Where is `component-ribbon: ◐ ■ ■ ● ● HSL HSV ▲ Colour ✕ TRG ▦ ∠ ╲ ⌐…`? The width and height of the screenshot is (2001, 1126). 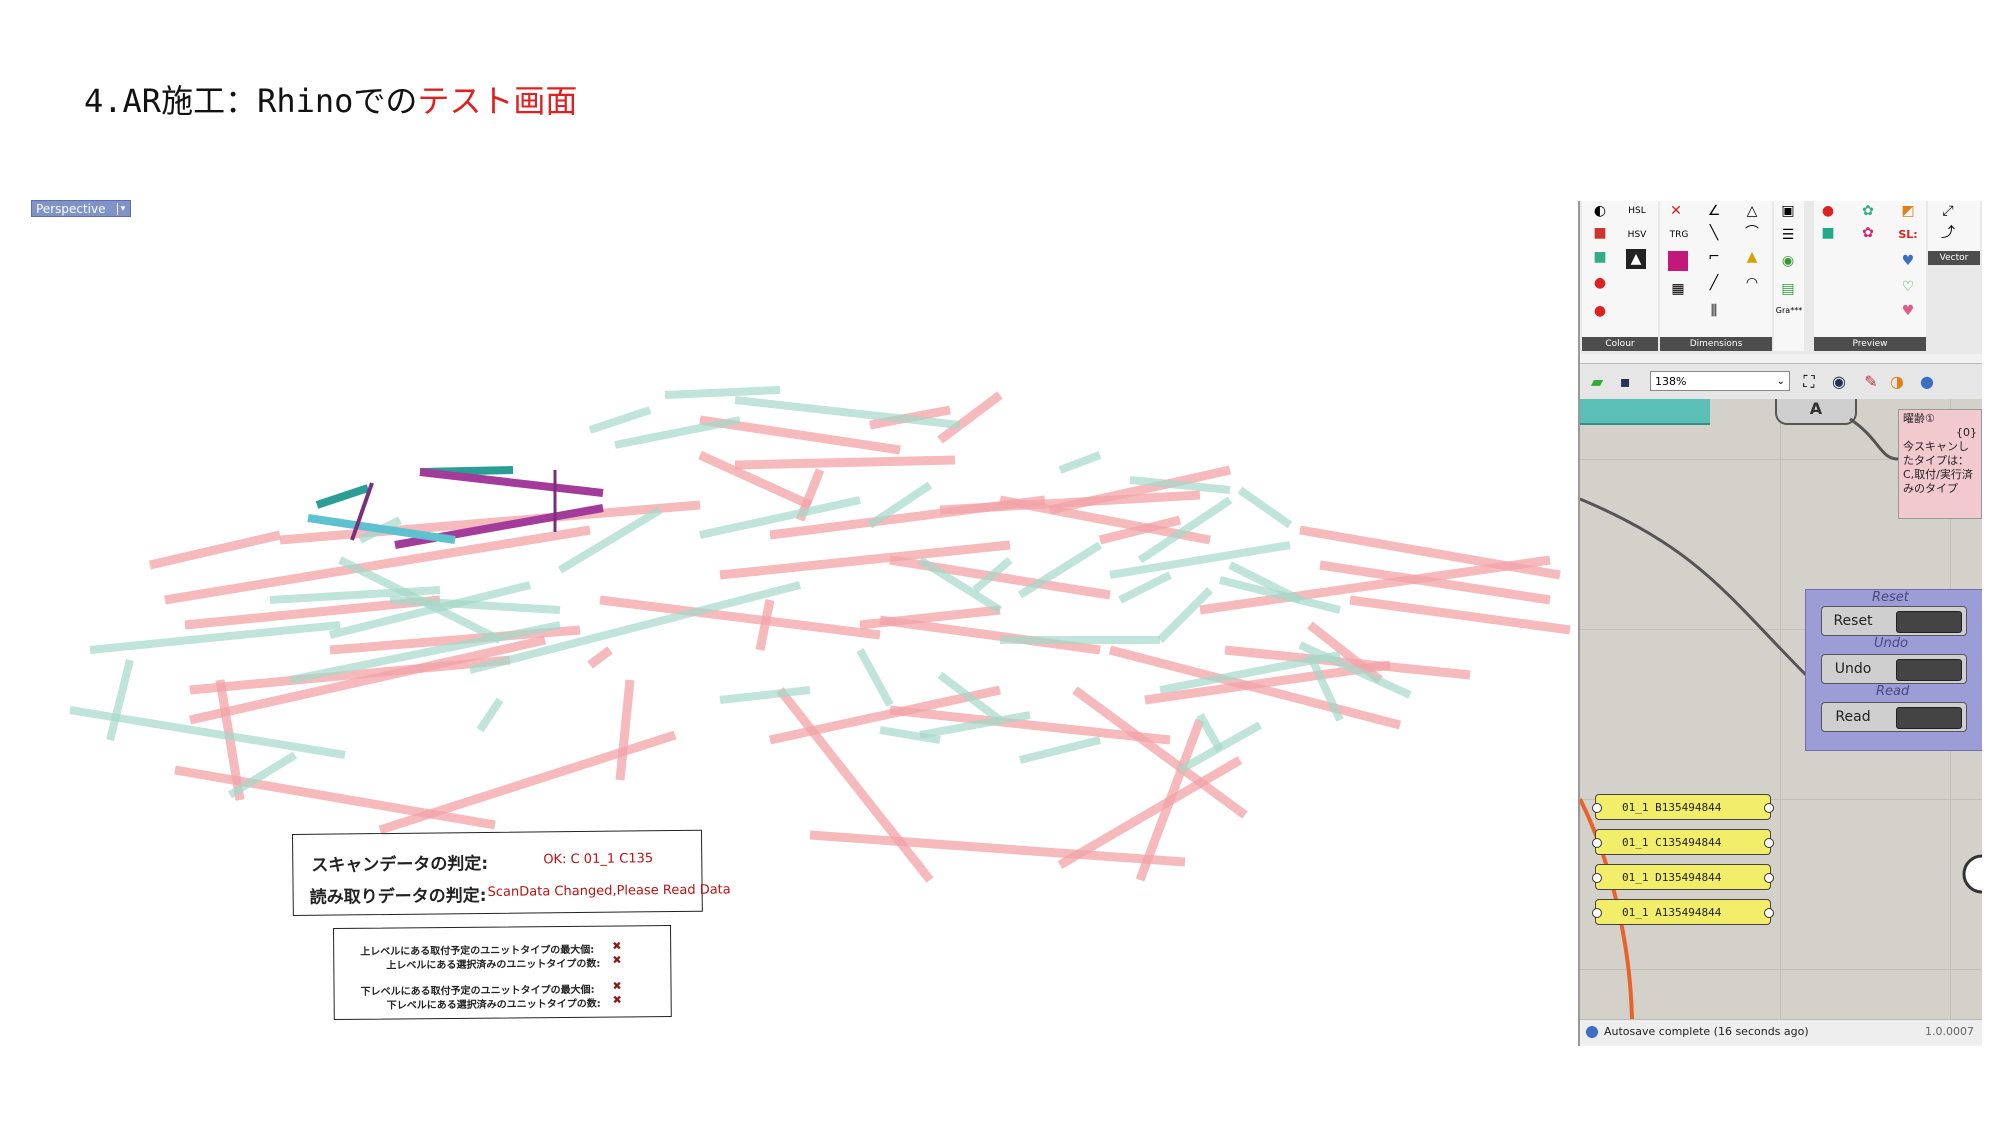
component-ribbon: ◐ ■ ■ ● ● HSL HSV ▲ Colour ✕ TRG ▦ ∠ ╲ ⌐… is located at coordinates (1781, 277).